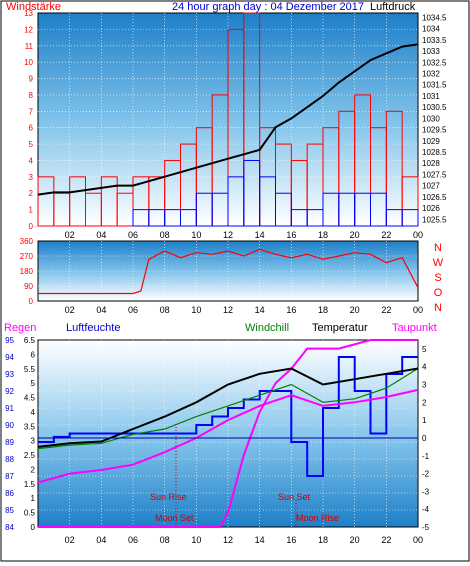  Describe the element at coordinates (426, 491) in the screenshot. I see `y-tick-label: -3` at that location.